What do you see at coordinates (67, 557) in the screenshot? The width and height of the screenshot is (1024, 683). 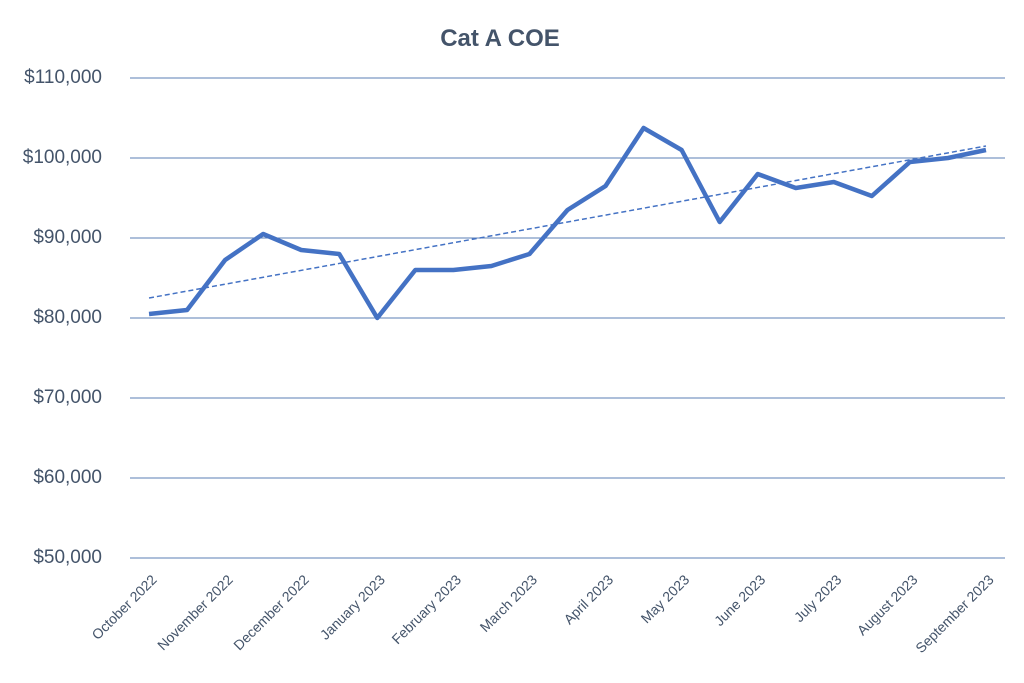 I see `y-tick-label: $50,000` at bounding box center [67, 557].